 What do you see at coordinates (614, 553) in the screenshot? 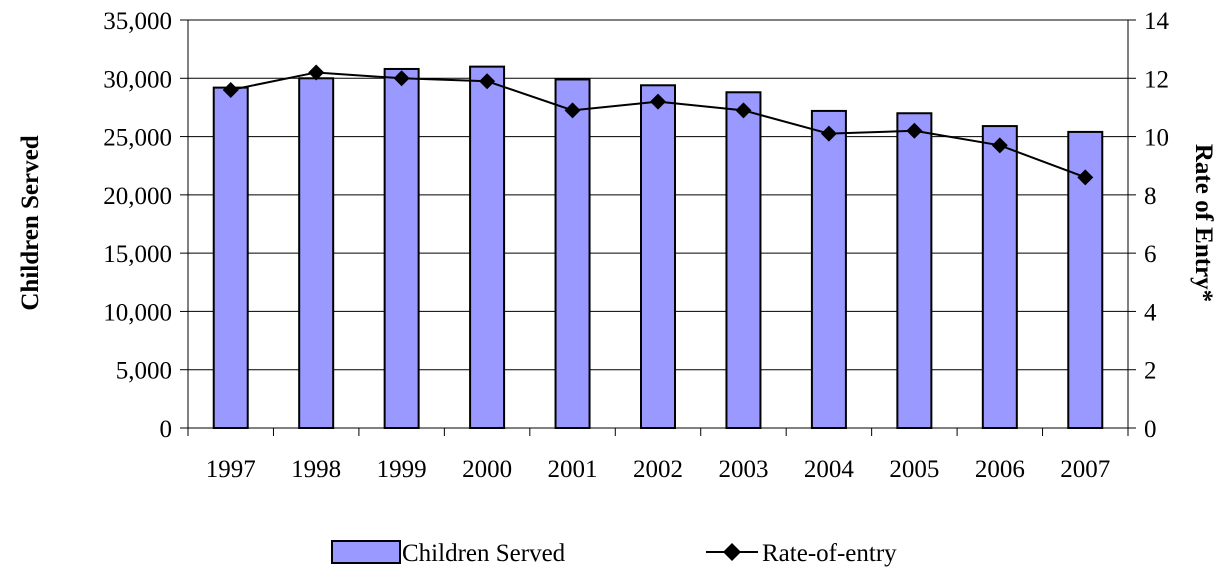
I see `legend: Children Served Rate-of-entry` at bounding box center [614, 553].